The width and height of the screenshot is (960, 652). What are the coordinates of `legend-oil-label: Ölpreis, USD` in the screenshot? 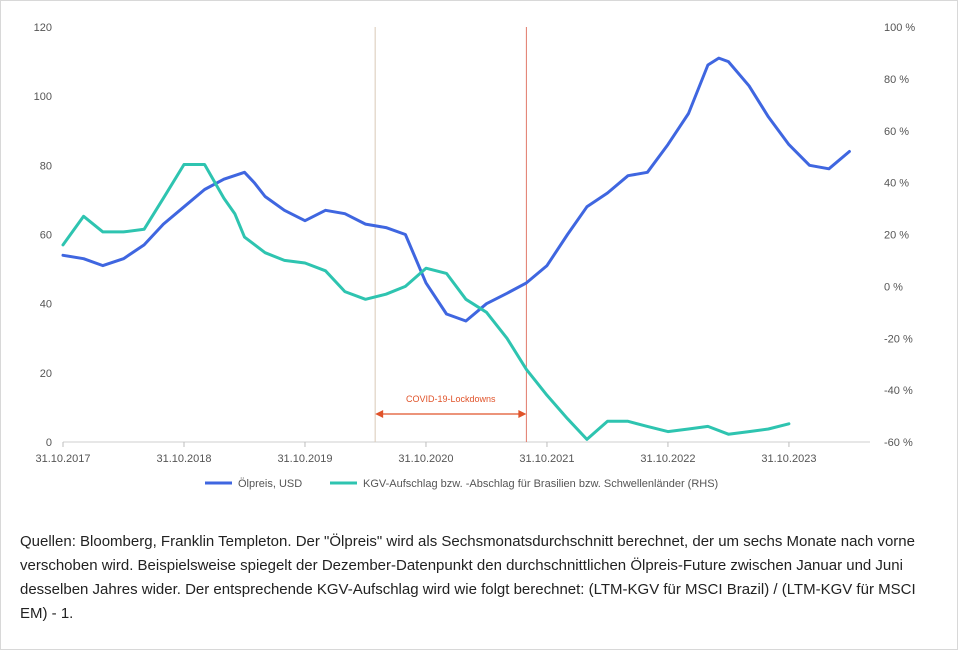 It's located at (270, 484).